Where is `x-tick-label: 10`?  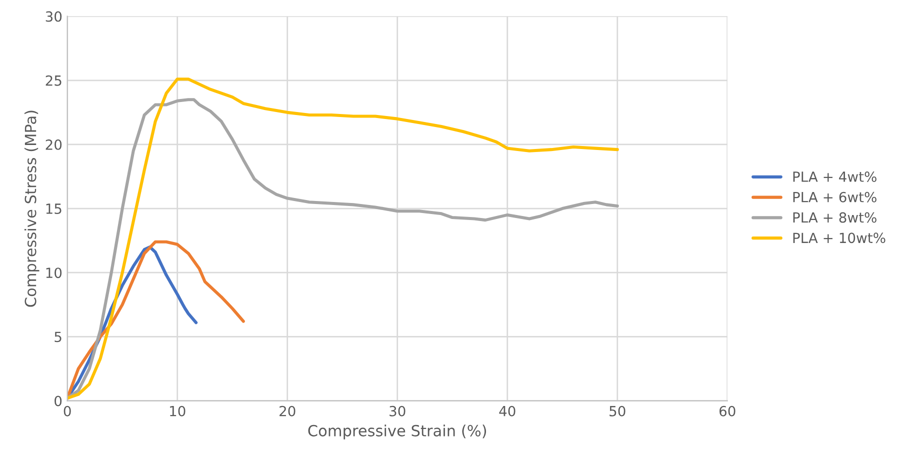 x-tick-label: 10 is located at coordinates (178, 411).